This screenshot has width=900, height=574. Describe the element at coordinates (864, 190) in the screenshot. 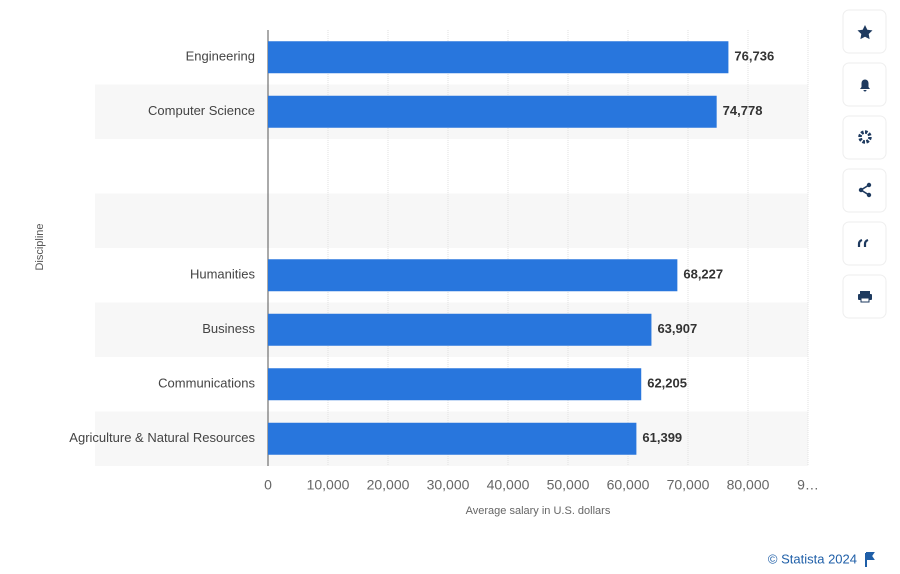

I see `share-button` at that location.